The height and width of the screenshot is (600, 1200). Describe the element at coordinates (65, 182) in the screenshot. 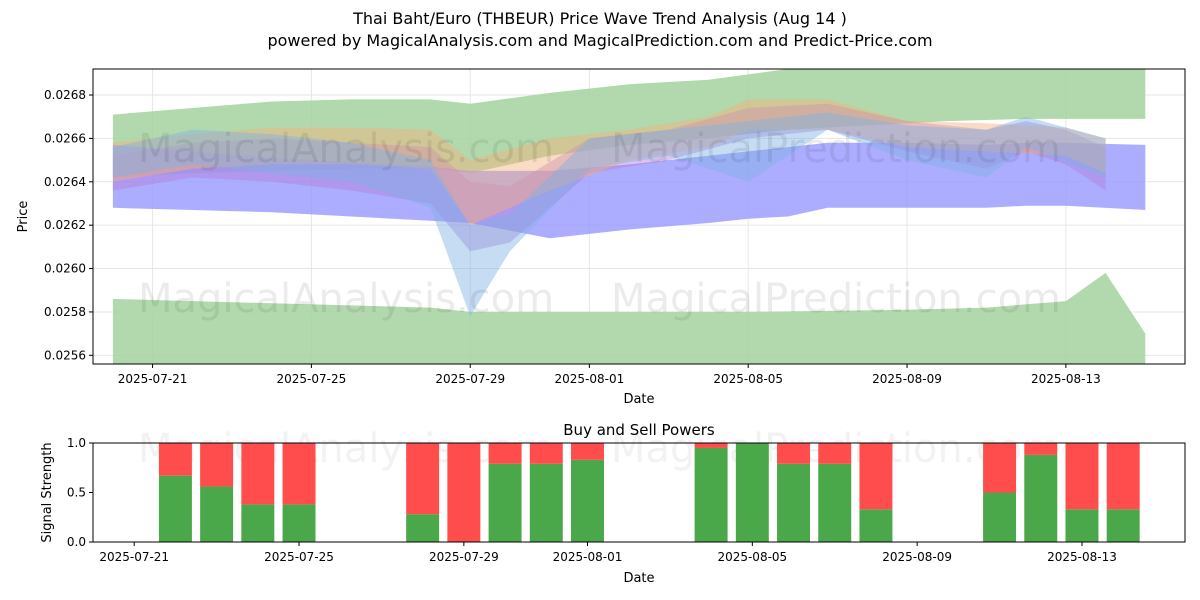

I see `y-tick-label: 0.0264` at that location.